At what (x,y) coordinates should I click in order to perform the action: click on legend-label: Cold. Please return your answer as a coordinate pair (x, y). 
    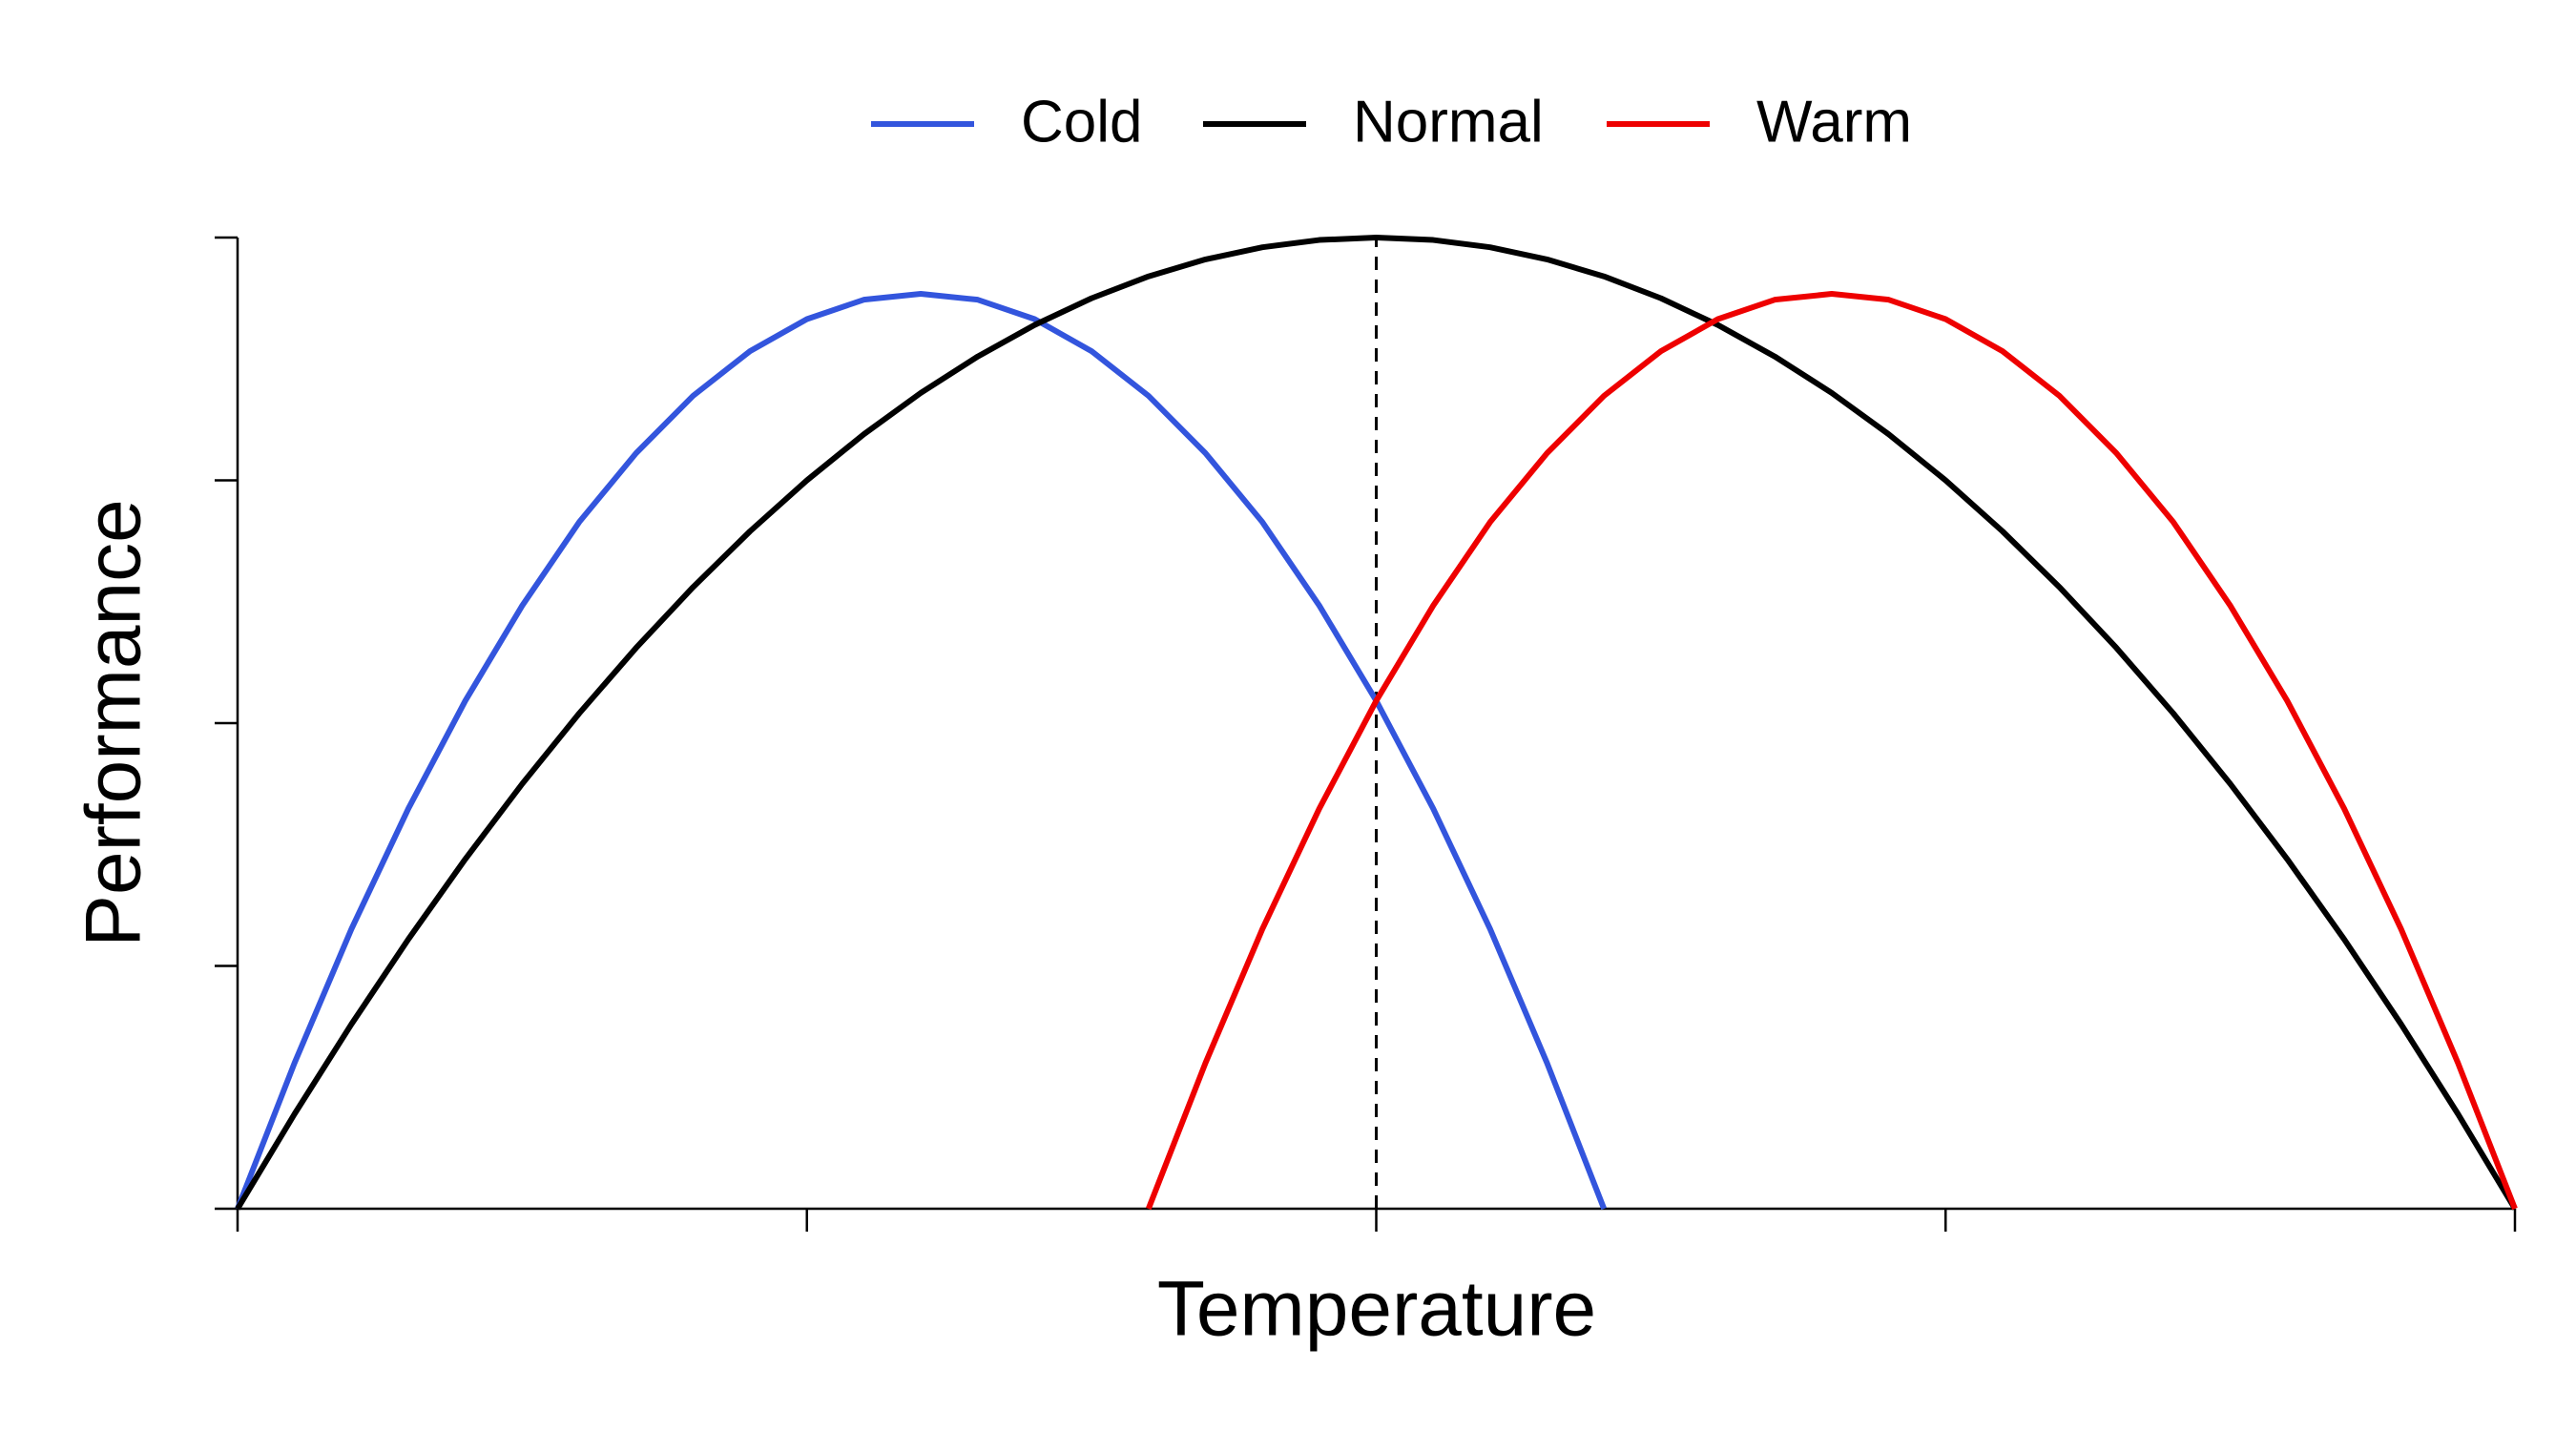
    Looking at the image, I should click on (1082, 122).